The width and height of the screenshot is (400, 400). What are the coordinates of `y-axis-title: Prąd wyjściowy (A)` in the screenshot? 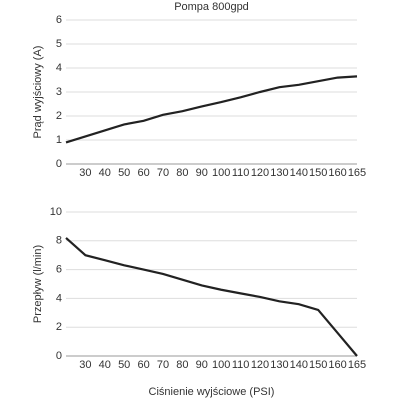 It's located at (38, 92).